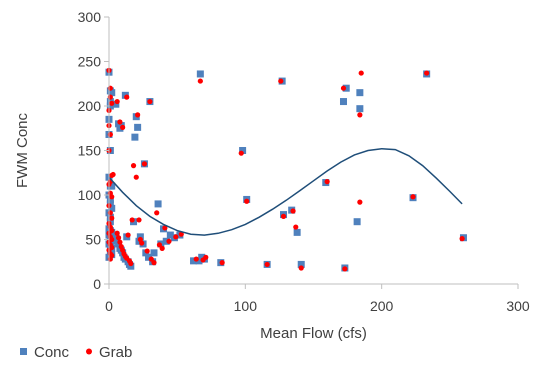  Describe the element at coordinates (246, 306) in the screenshot. I see `x-tick-label: 100` at that location.